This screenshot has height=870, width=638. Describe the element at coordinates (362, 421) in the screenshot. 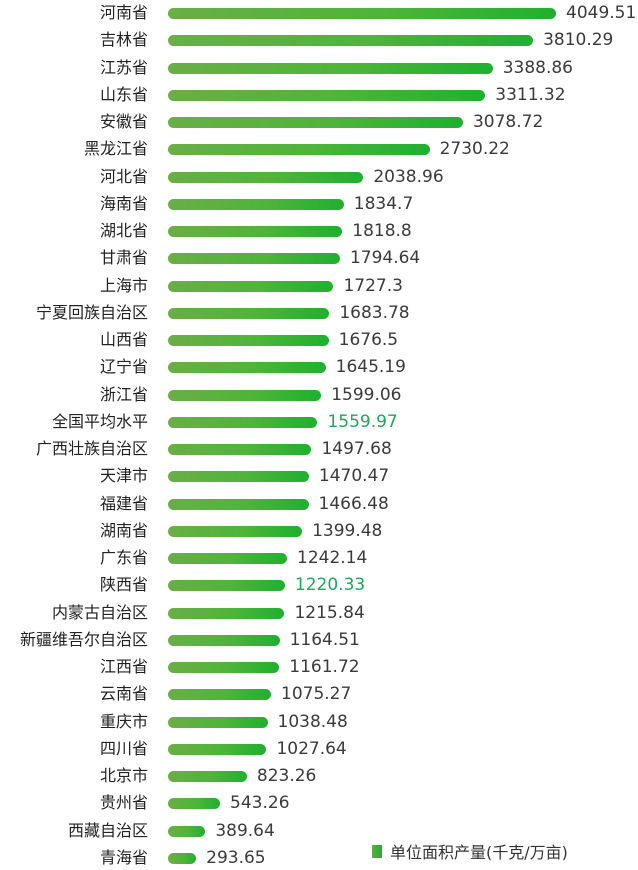

I see `value-label: 1559.97` at that location.